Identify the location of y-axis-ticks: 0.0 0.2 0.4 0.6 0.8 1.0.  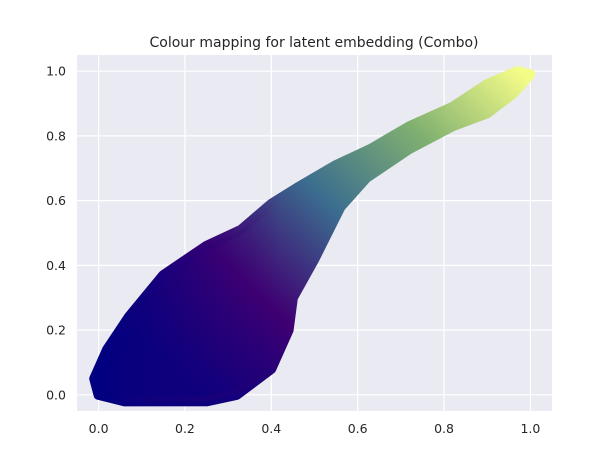
(56, 233).